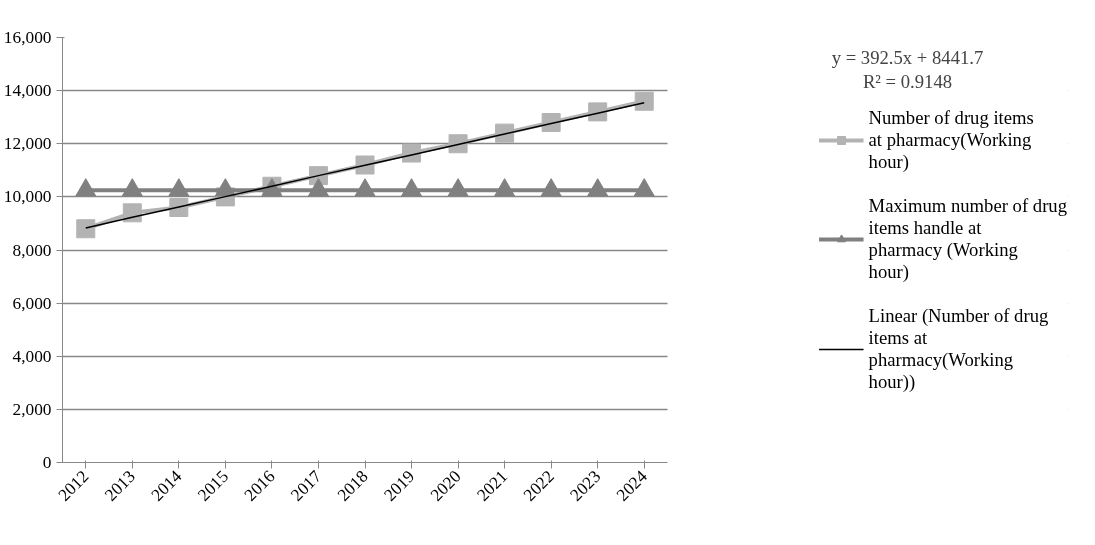 The height and width of the screenshot is (545, 1095). Describe the element at coordinates (907, 81) in the screenshot. I see `text: R² = 0.9148` at that location.